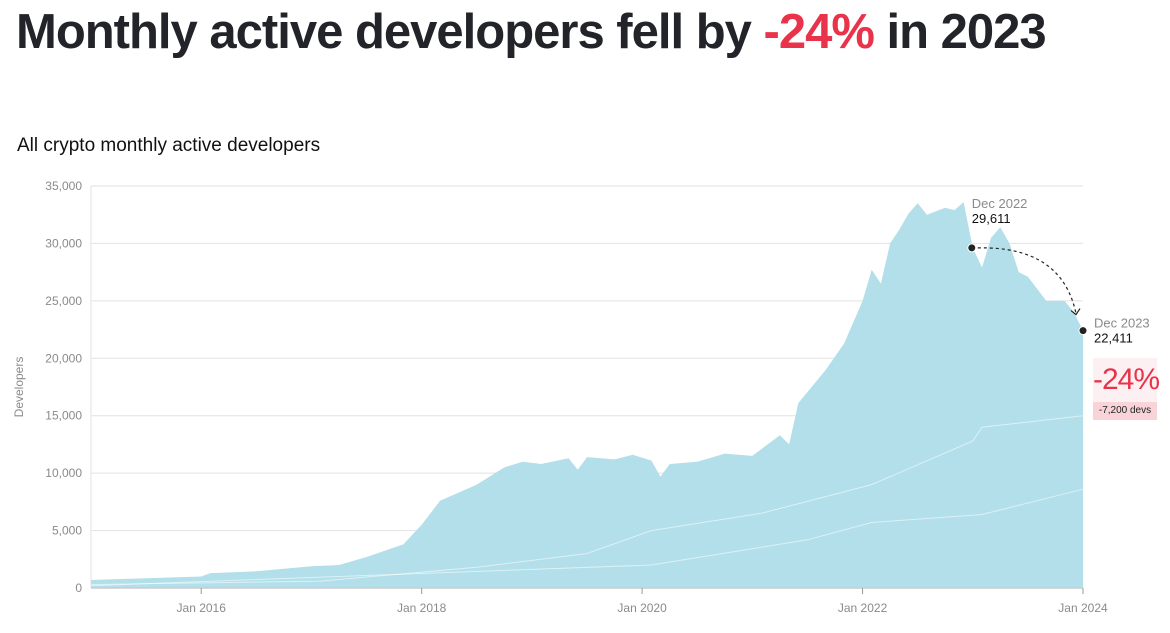 The width and height of the screenshot is (1170, 633). I want to click on x-tick-label: Jan 2016, so click(202, 608).